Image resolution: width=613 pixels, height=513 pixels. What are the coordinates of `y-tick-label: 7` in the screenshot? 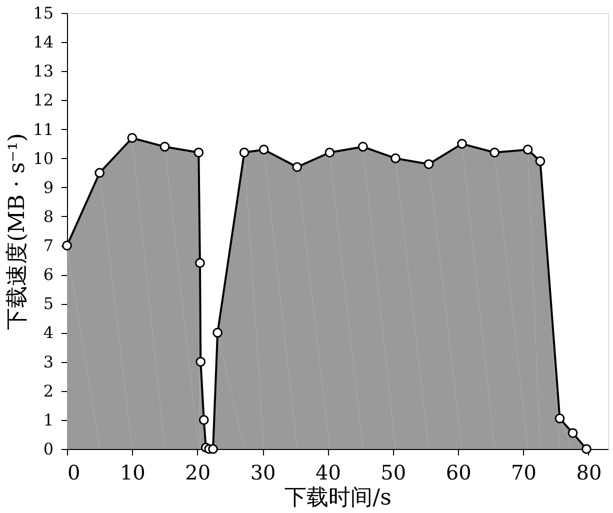 It's located at (48, 246).